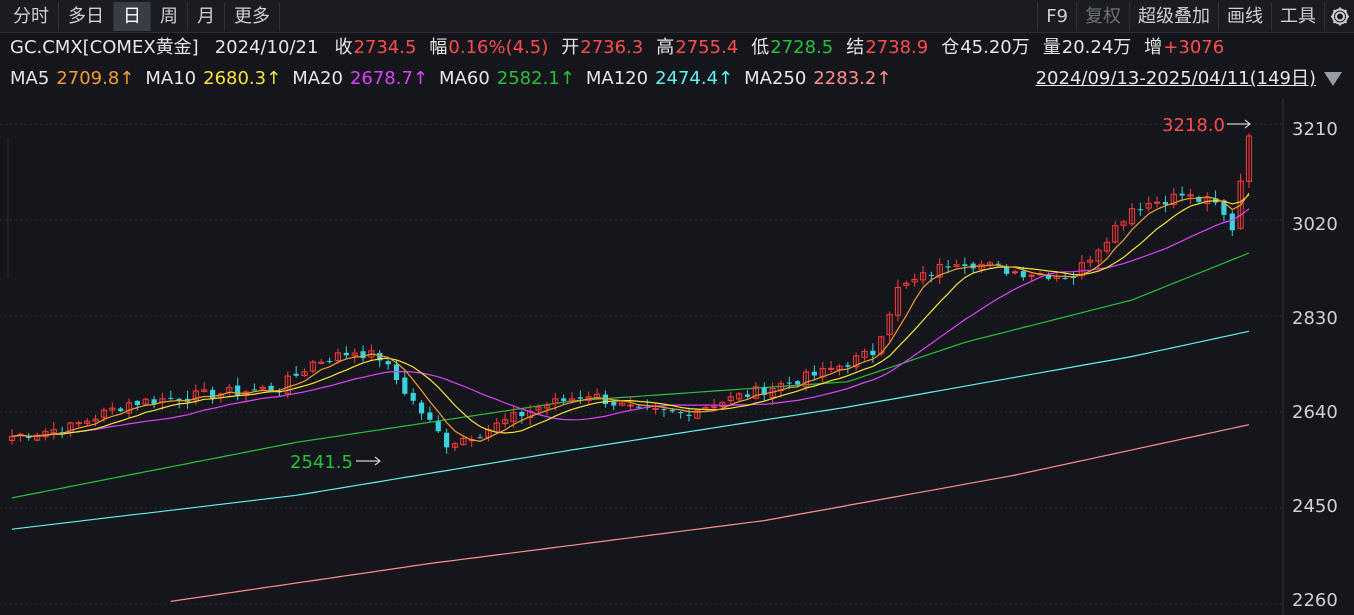 The width and height of the screenshot is (1354, 615). Describe the element at coordinates (1333, 79) in the screenshot. I see `chevron-down-icon` at that location.